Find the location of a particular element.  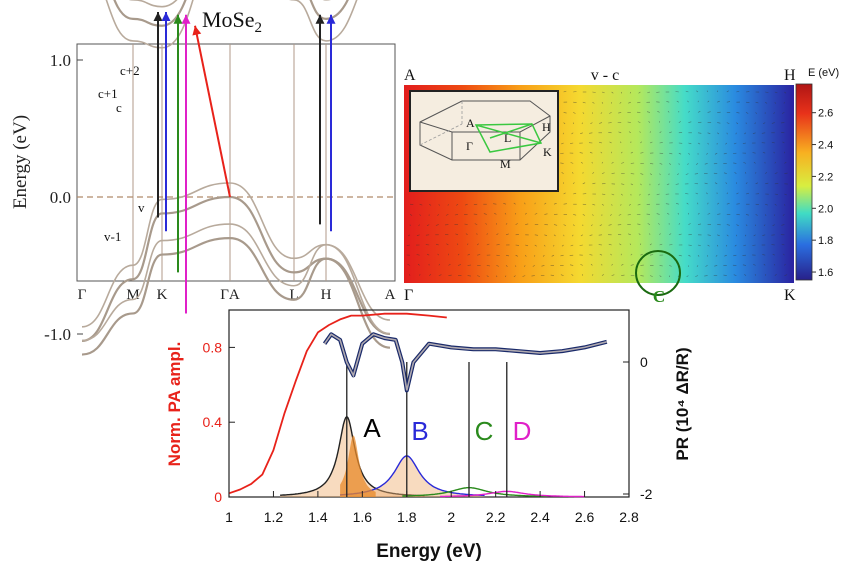

spectrum-ytick-label: 0.4 is located at coordinates (213, 422).